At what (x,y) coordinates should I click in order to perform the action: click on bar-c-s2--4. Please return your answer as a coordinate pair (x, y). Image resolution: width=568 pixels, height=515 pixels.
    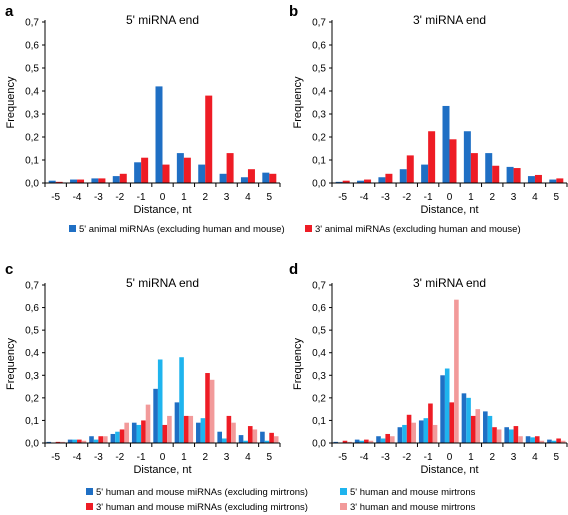
    Looking at the image, I should click on (79, 441).